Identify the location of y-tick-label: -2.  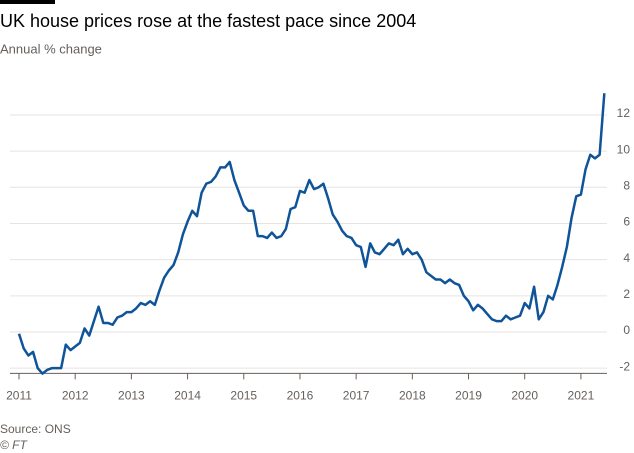
(624, 366).